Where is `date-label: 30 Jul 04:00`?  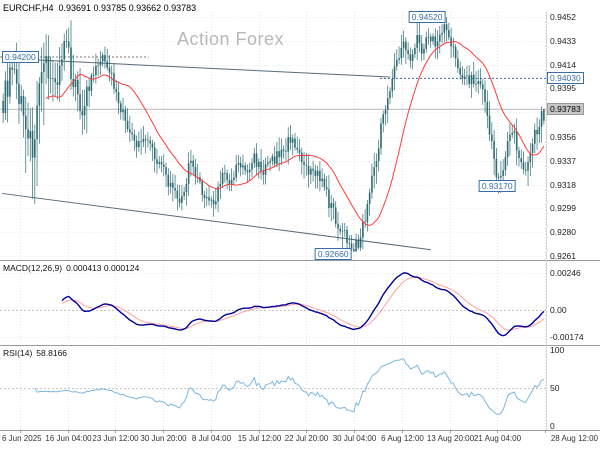
date-label: 30 Jul 04:00 is located at coordinates (354, 438).